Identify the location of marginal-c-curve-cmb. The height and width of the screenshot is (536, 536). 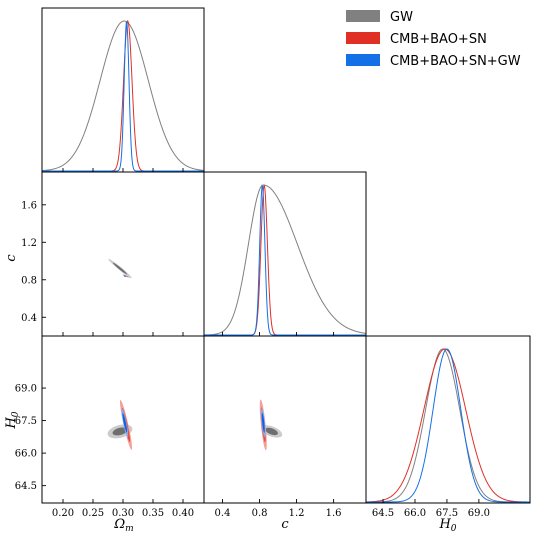
(285, 260).